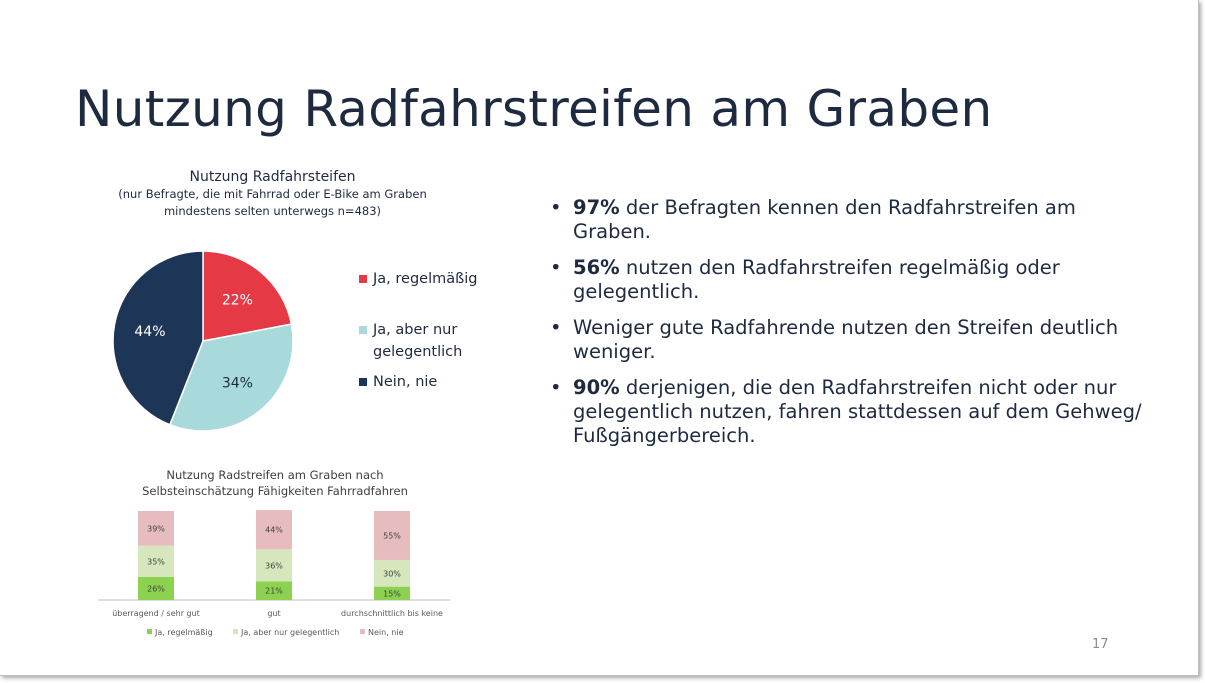  I want to click on bar-chart-title-line1: Nutzung Radstreifen am Graben nach, so click(275, 475).